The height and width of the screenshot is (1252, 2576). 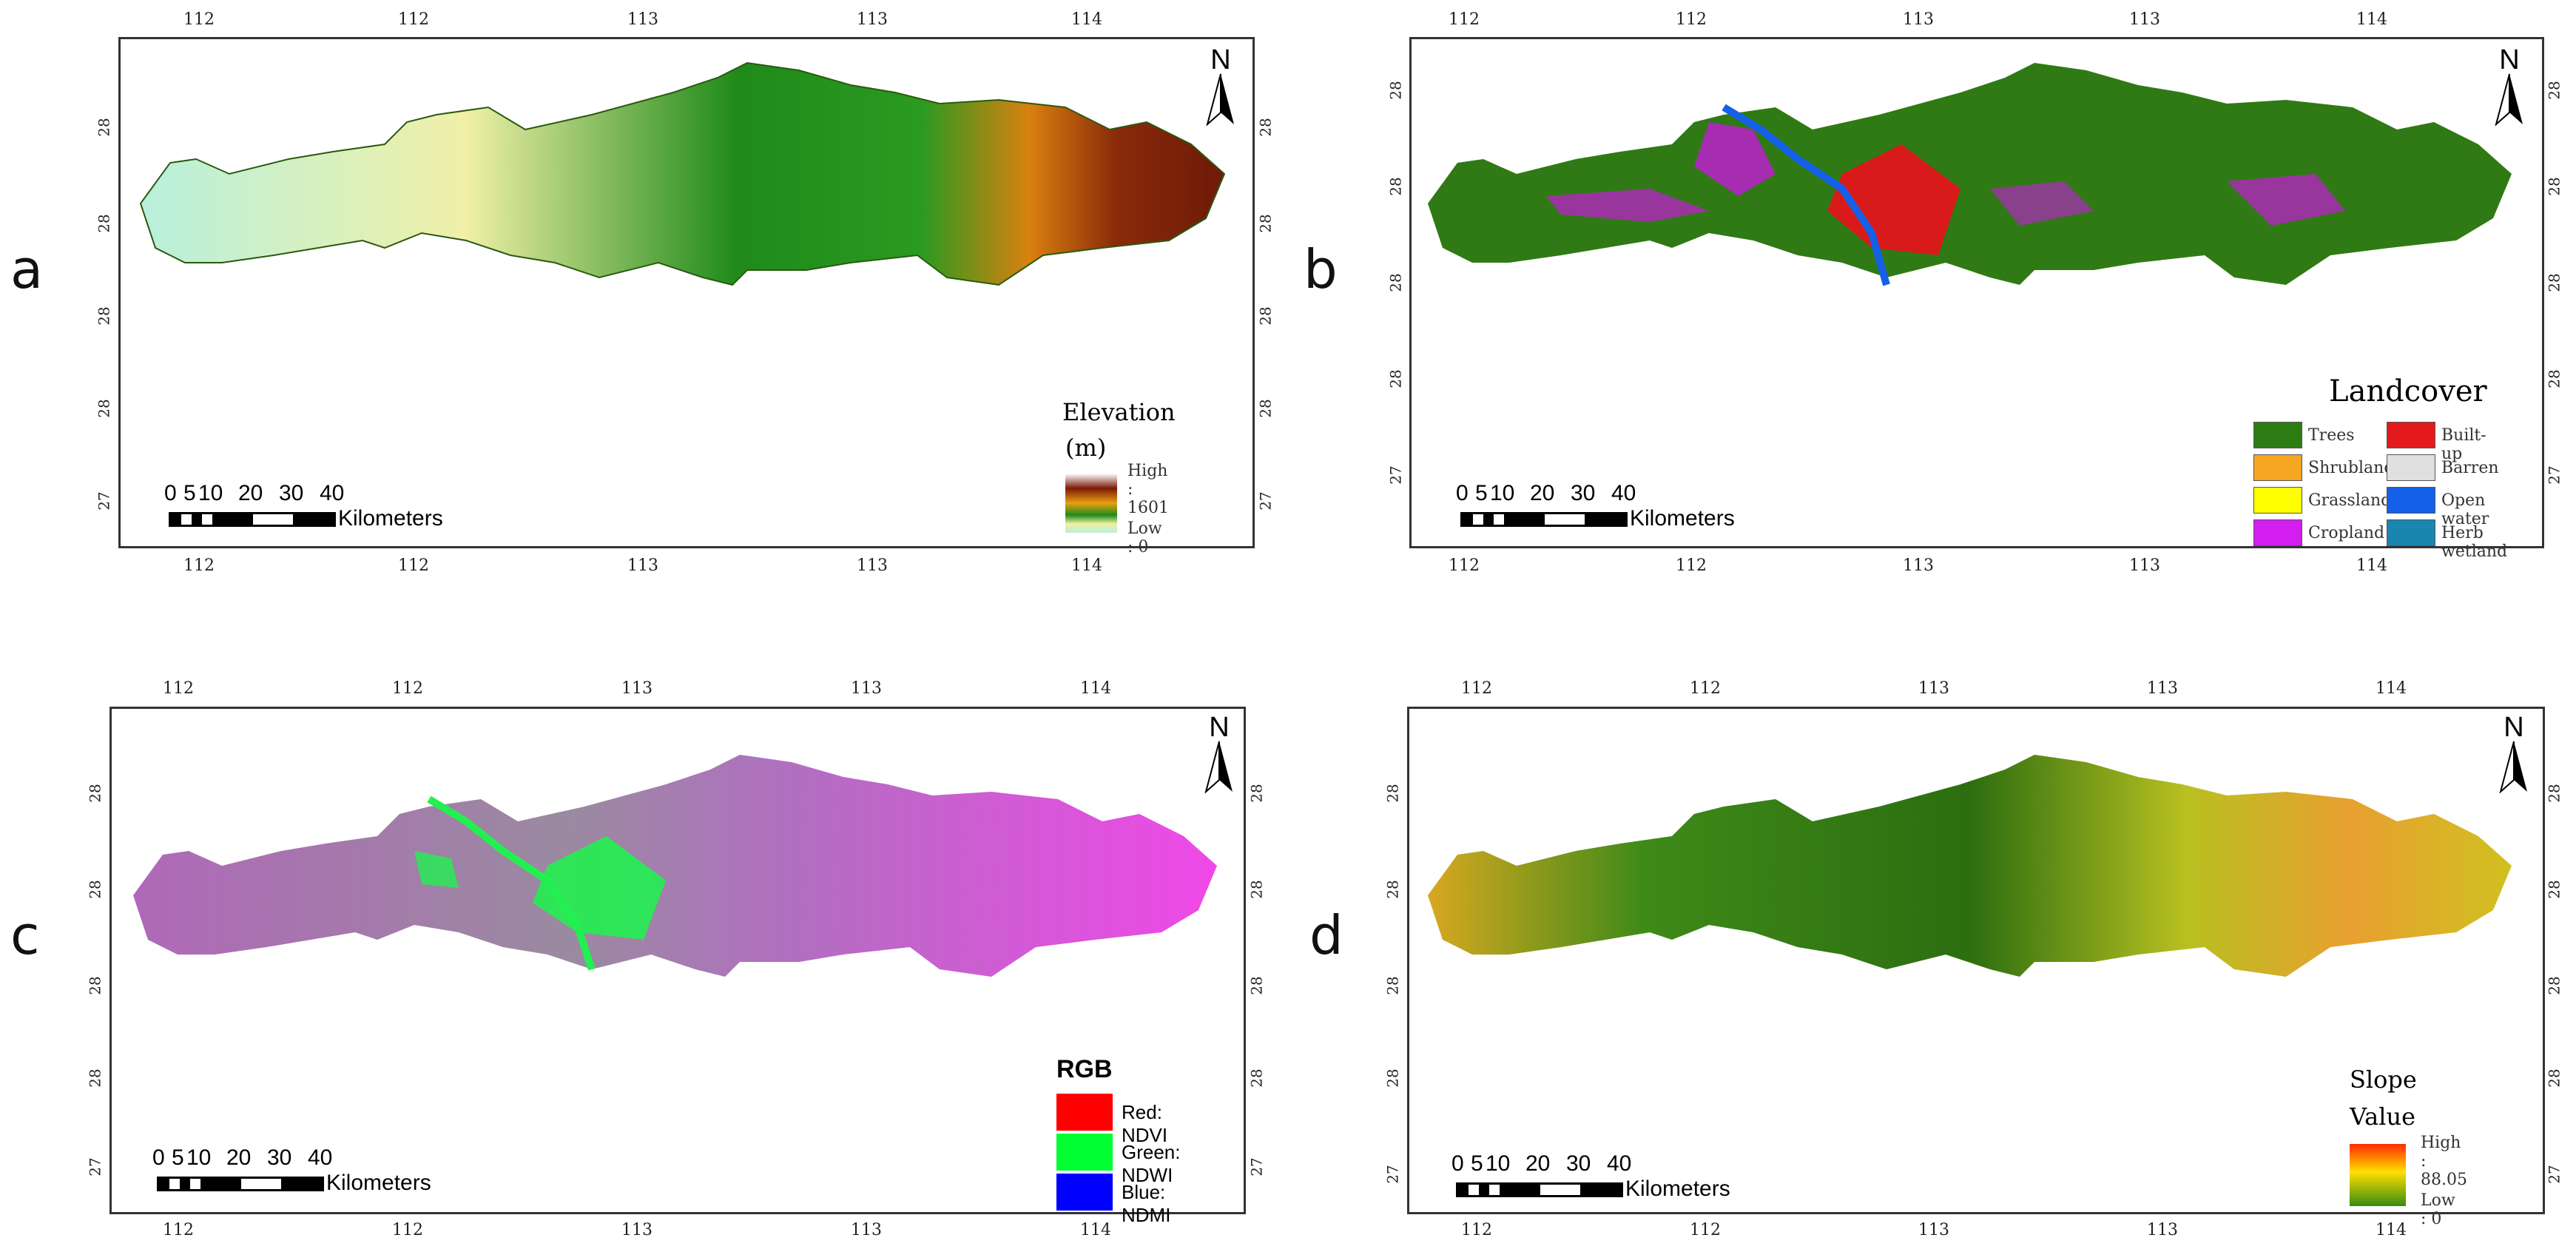 I want to click on elevation-ramp, so click(x=1091, y=503).